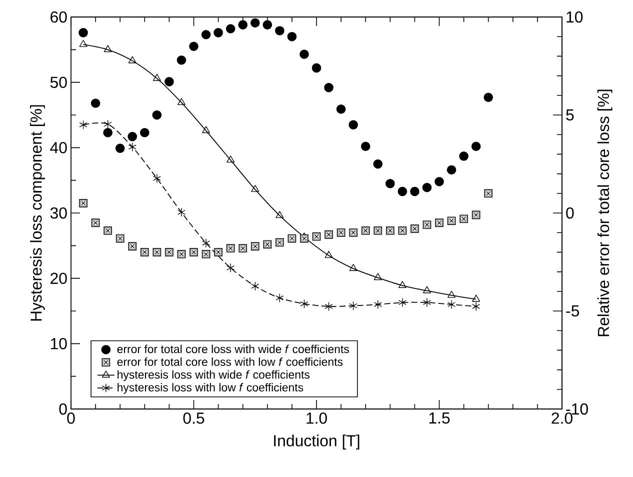  I want to click on x-tick-label: 1.5, so click(439, 418).